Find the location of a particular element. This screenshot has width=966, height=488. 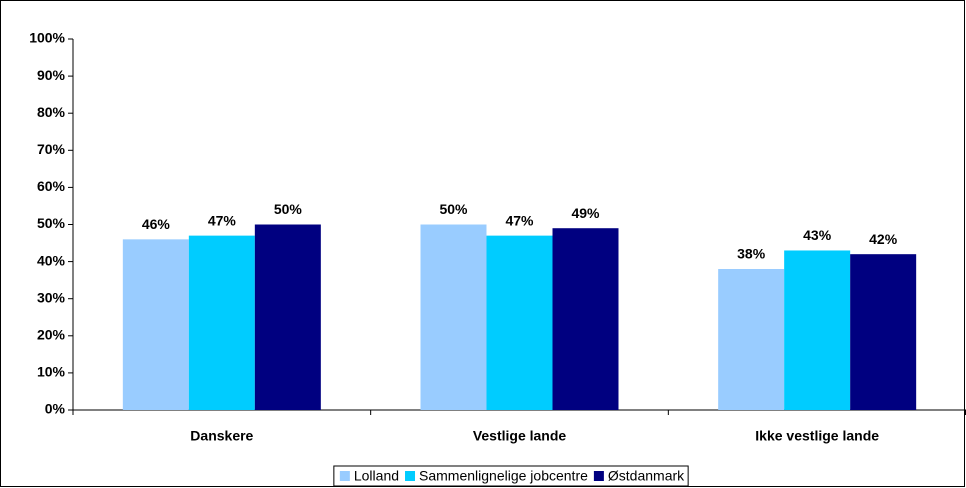

y-tick-label: 60% is located at coordinates (51, 186).